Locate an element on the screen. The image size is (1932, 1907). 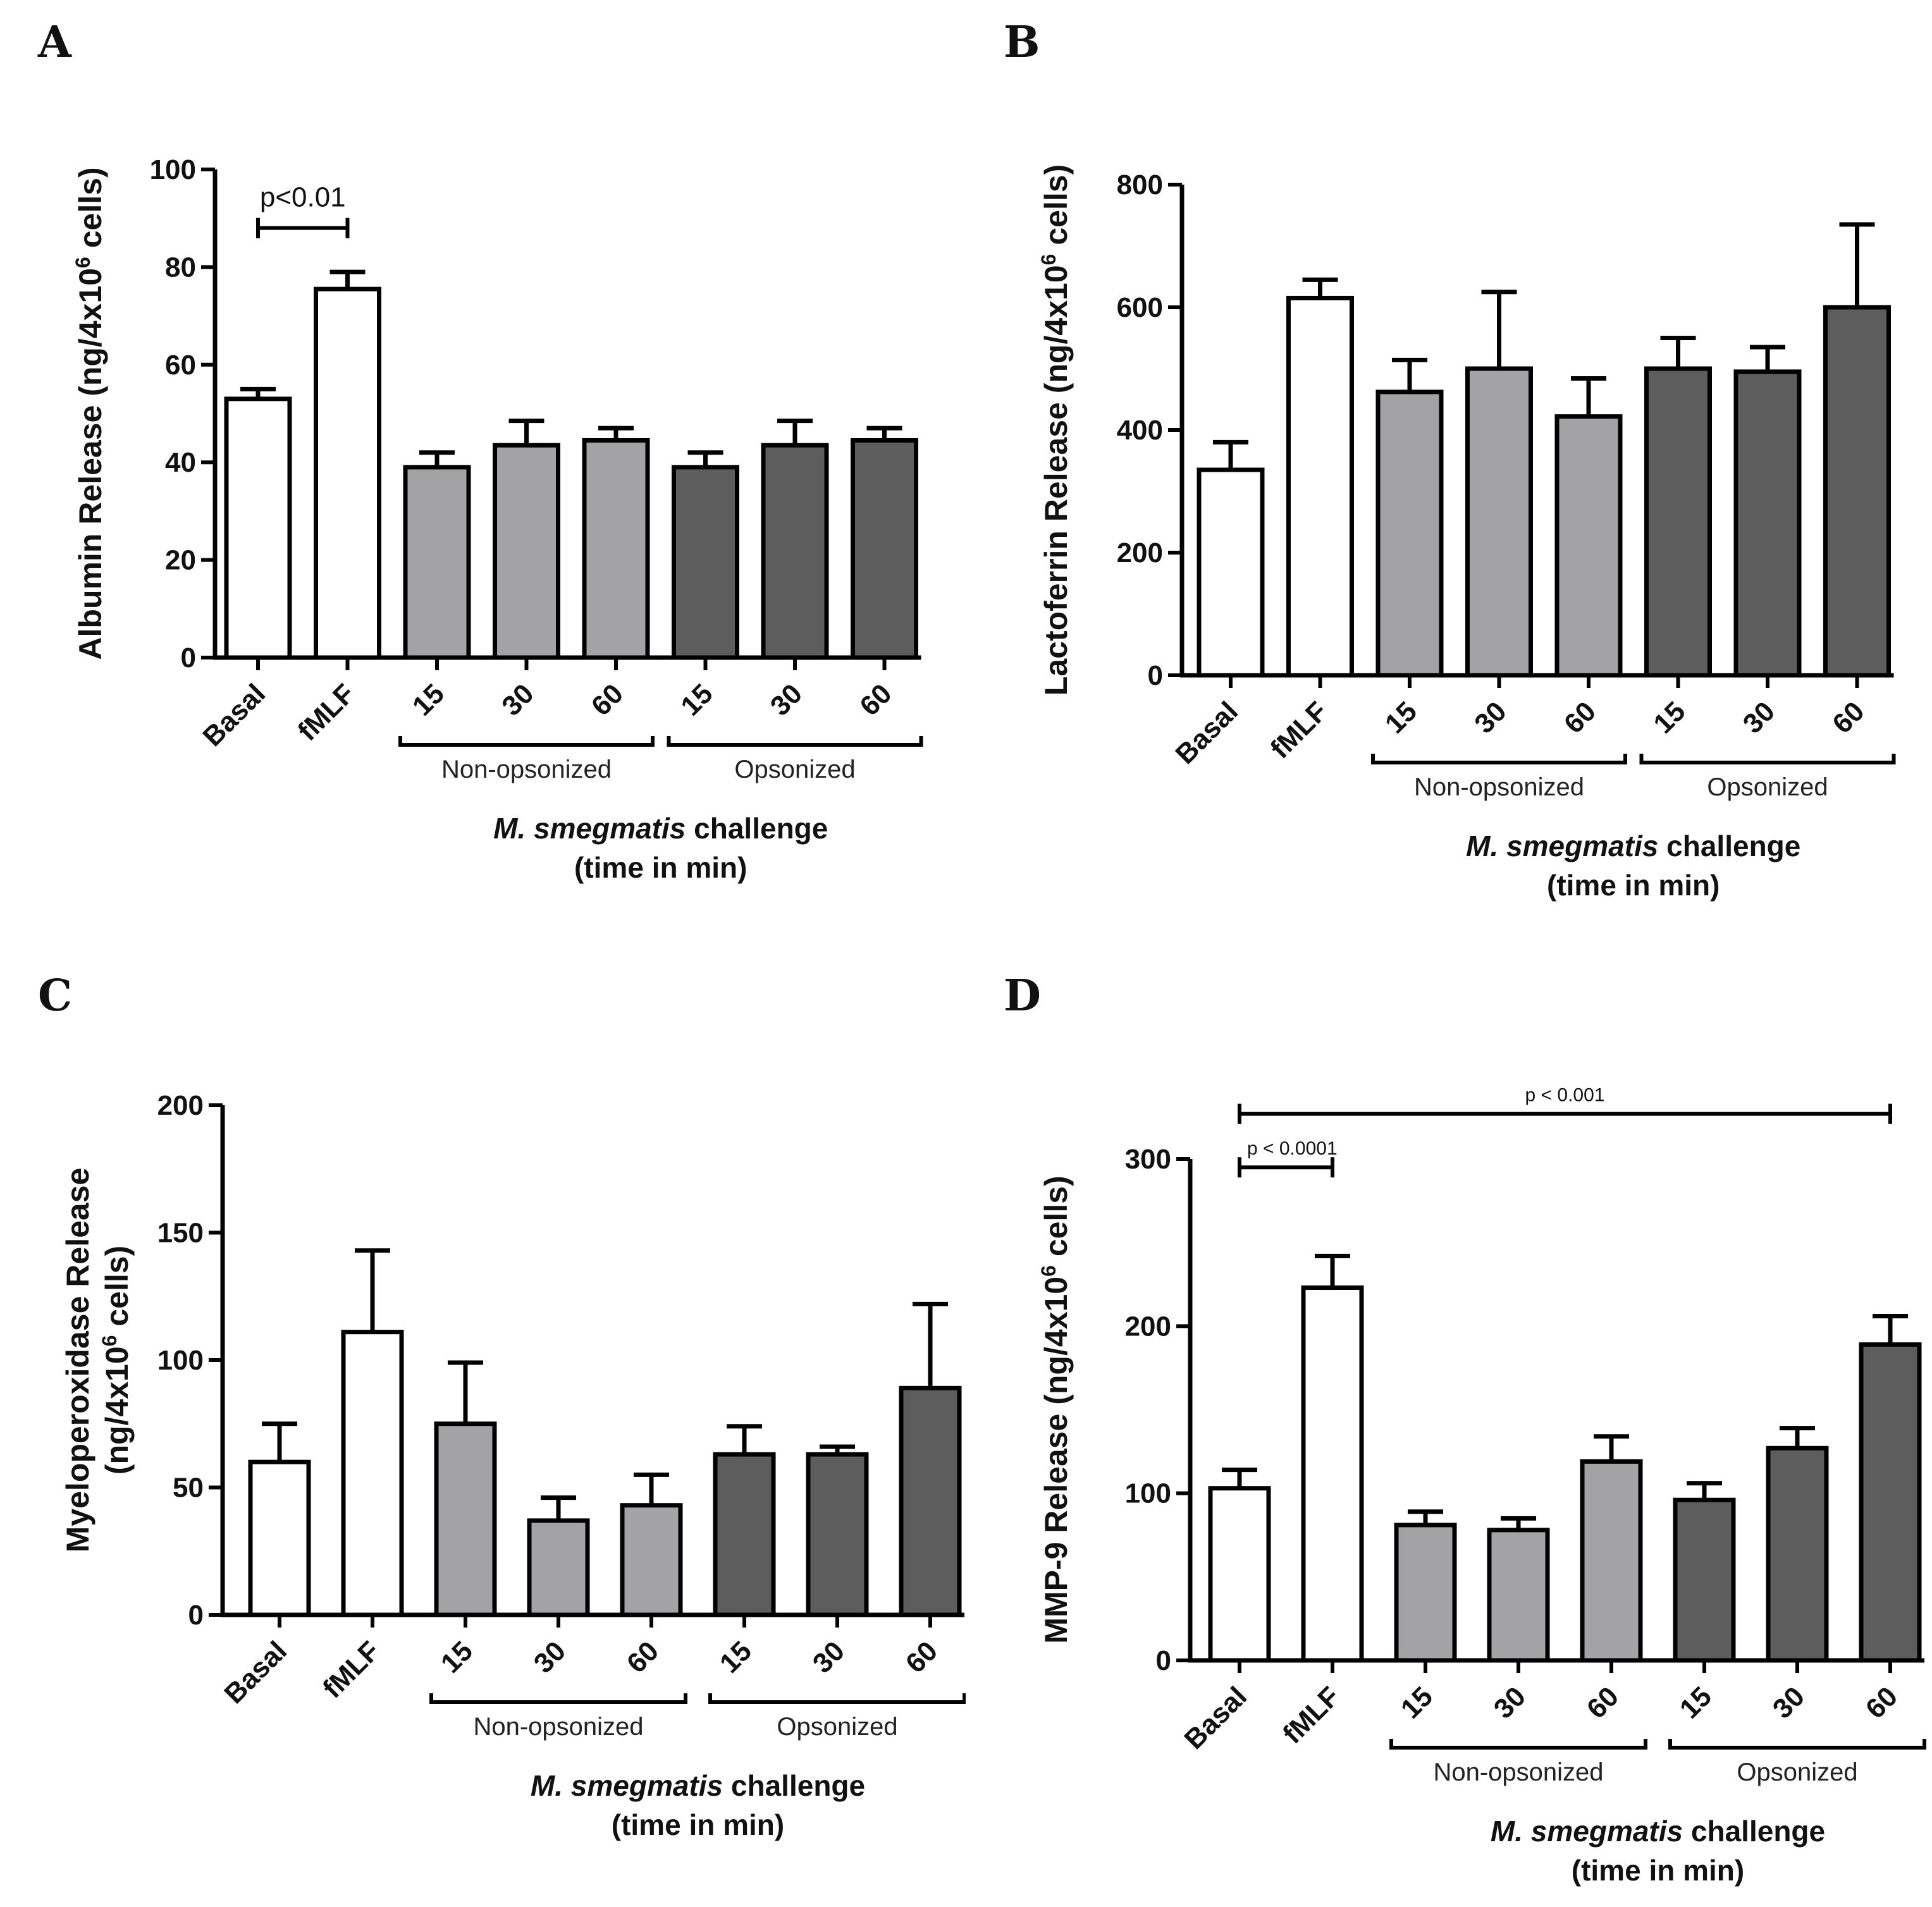
y-tick-label: 800 is located at coordinates (1140, 184).